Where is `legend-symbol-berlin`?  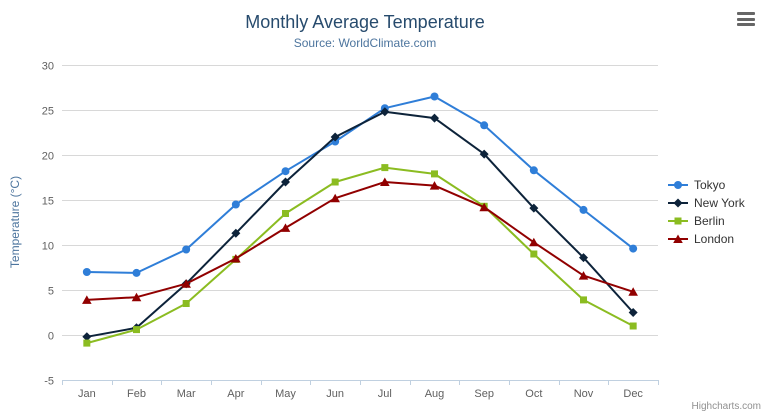 legend-symbol-berlin is located at coordinates (678, 221).